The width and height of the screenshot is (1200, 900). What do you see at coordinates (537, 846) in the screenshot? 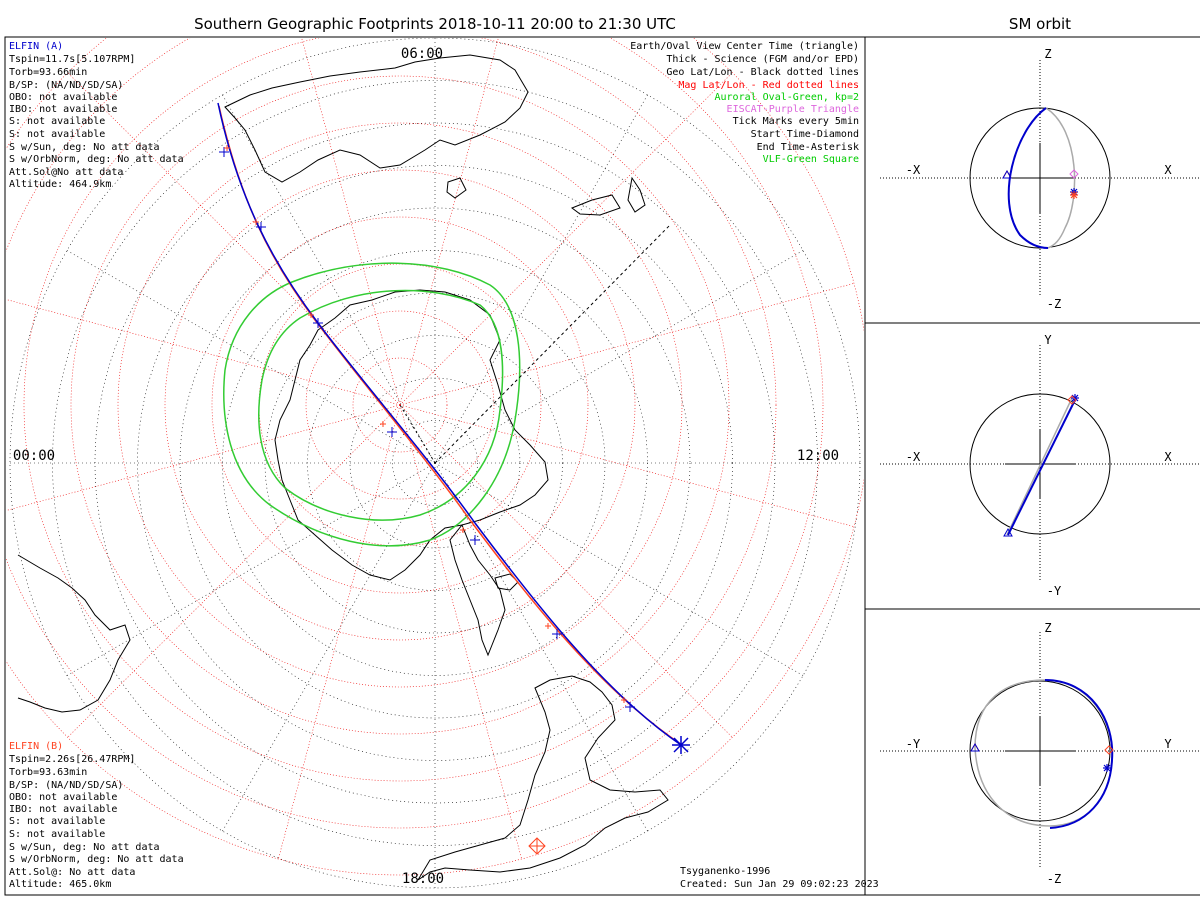
I see `diamond-marker` at bounding box center [537, 846].